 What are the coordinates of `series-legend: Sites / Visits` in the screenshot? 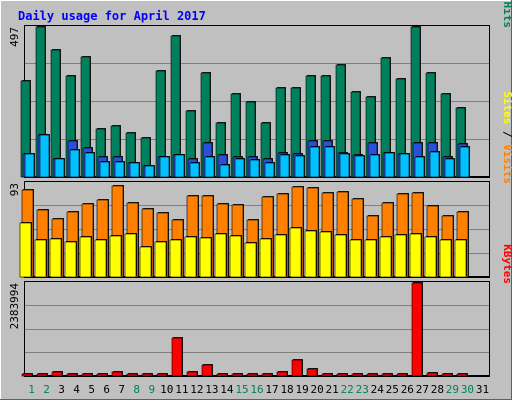 It's located at (506, 137).